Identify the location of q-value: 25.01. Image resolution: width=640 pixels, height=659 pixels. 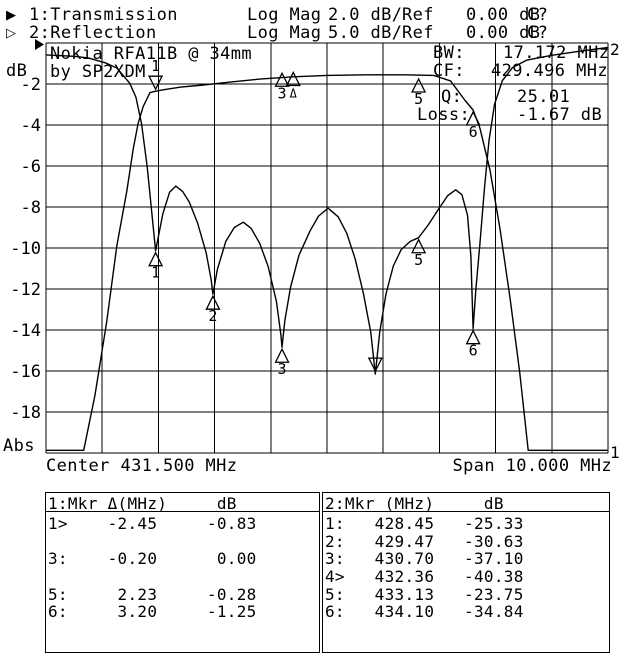
(544, 97).